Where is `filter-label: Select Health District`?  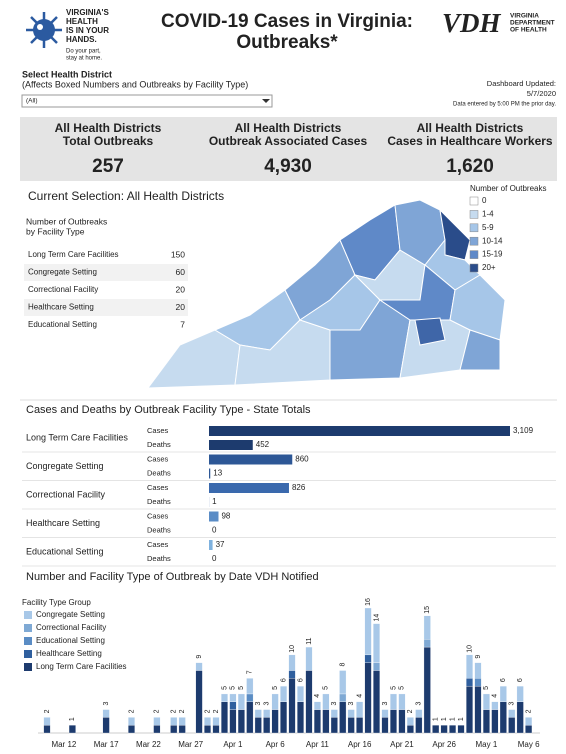 filter-label: Select Health District is located at coordinates (67, 74).